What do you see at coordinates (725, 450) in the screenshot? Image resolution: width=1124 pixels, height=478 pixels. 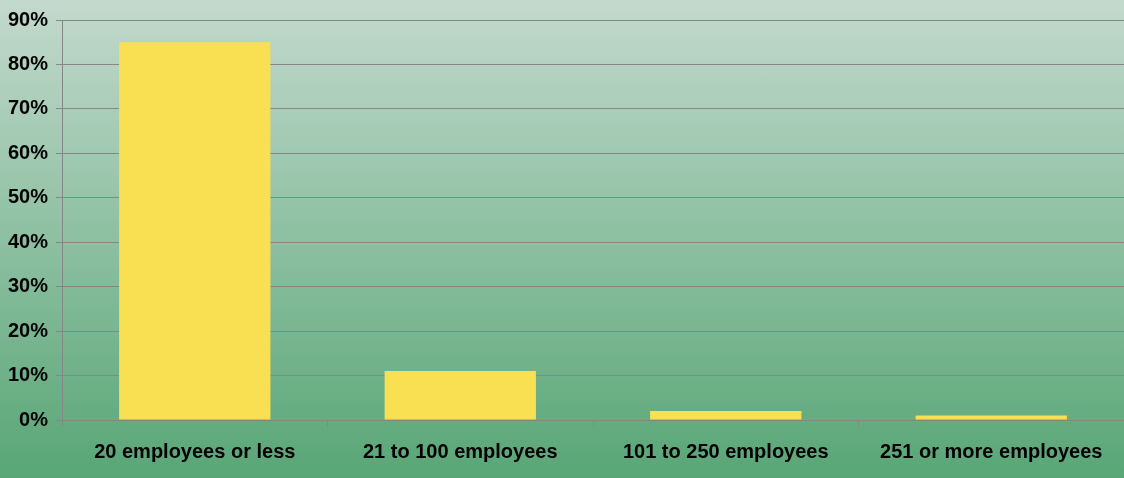 I see `x-tick-label: 101 to 250 employees` at bounding box center [725, 450].